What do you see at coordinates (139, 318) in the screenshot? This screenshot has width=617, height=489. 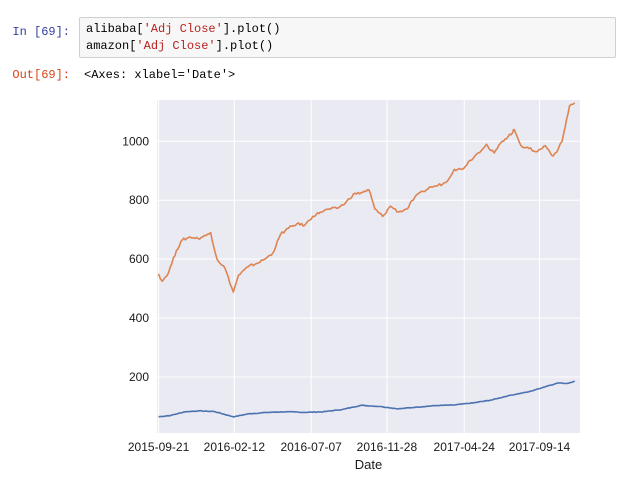 I see `y-tick-label: 400` at bounding box center [139, 318].